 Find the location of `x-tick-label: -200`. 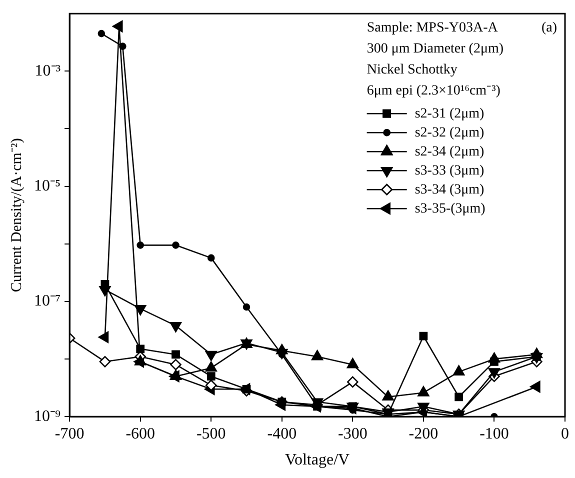

x-tick-label: -200 is located at coordinates (423, 433).